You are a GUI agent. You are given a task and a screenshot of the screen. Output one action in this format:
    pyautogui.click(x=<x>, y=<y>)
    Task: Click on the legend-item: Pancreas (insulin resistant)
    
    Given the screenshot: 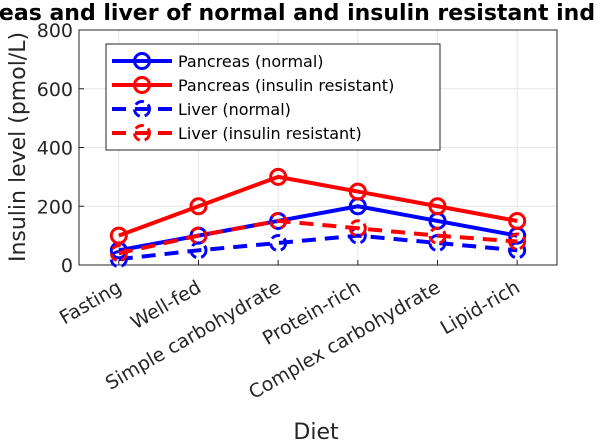 What is the action you would take?
    pyautogui.click(x=253, y=85)
    